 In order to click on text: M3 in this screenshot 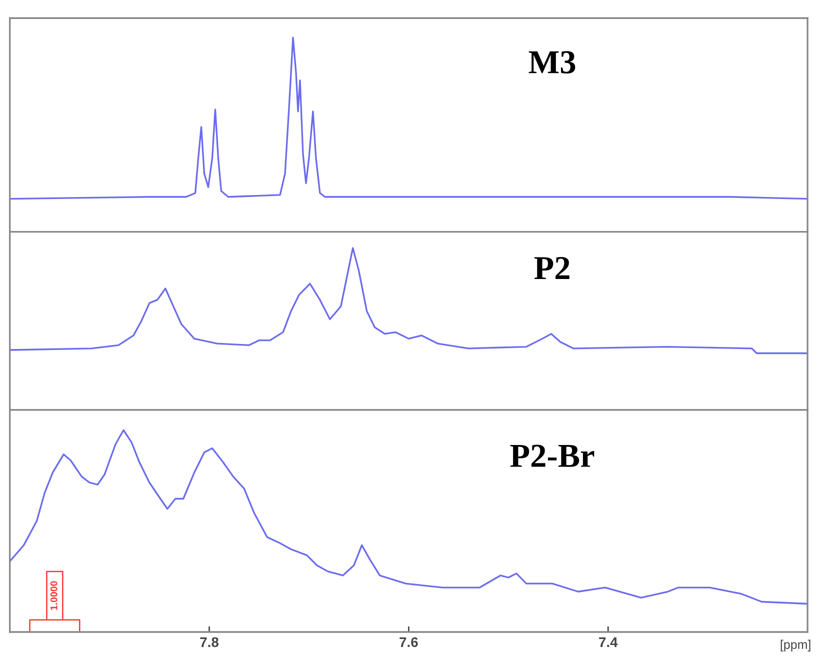, I will do `click(552, 62)`.